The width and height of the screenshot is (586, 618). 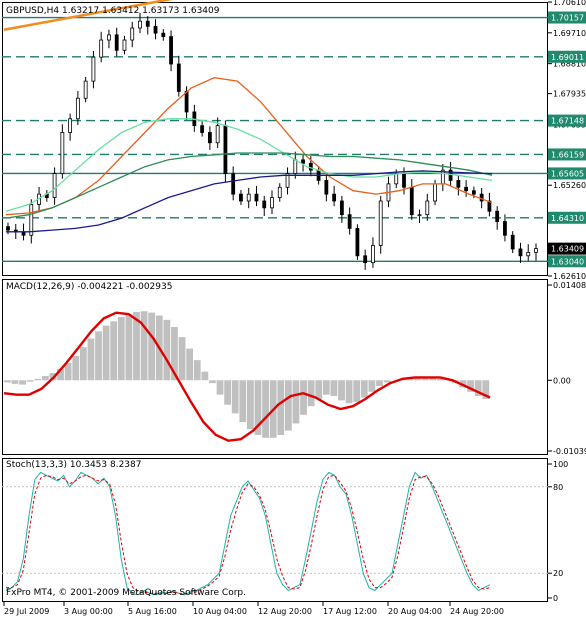 What do you see at coordinates (285, 611) in the screenshot?
I see `time-tick-label: 12 Aug 20:00` at bounding box center [285, 611].